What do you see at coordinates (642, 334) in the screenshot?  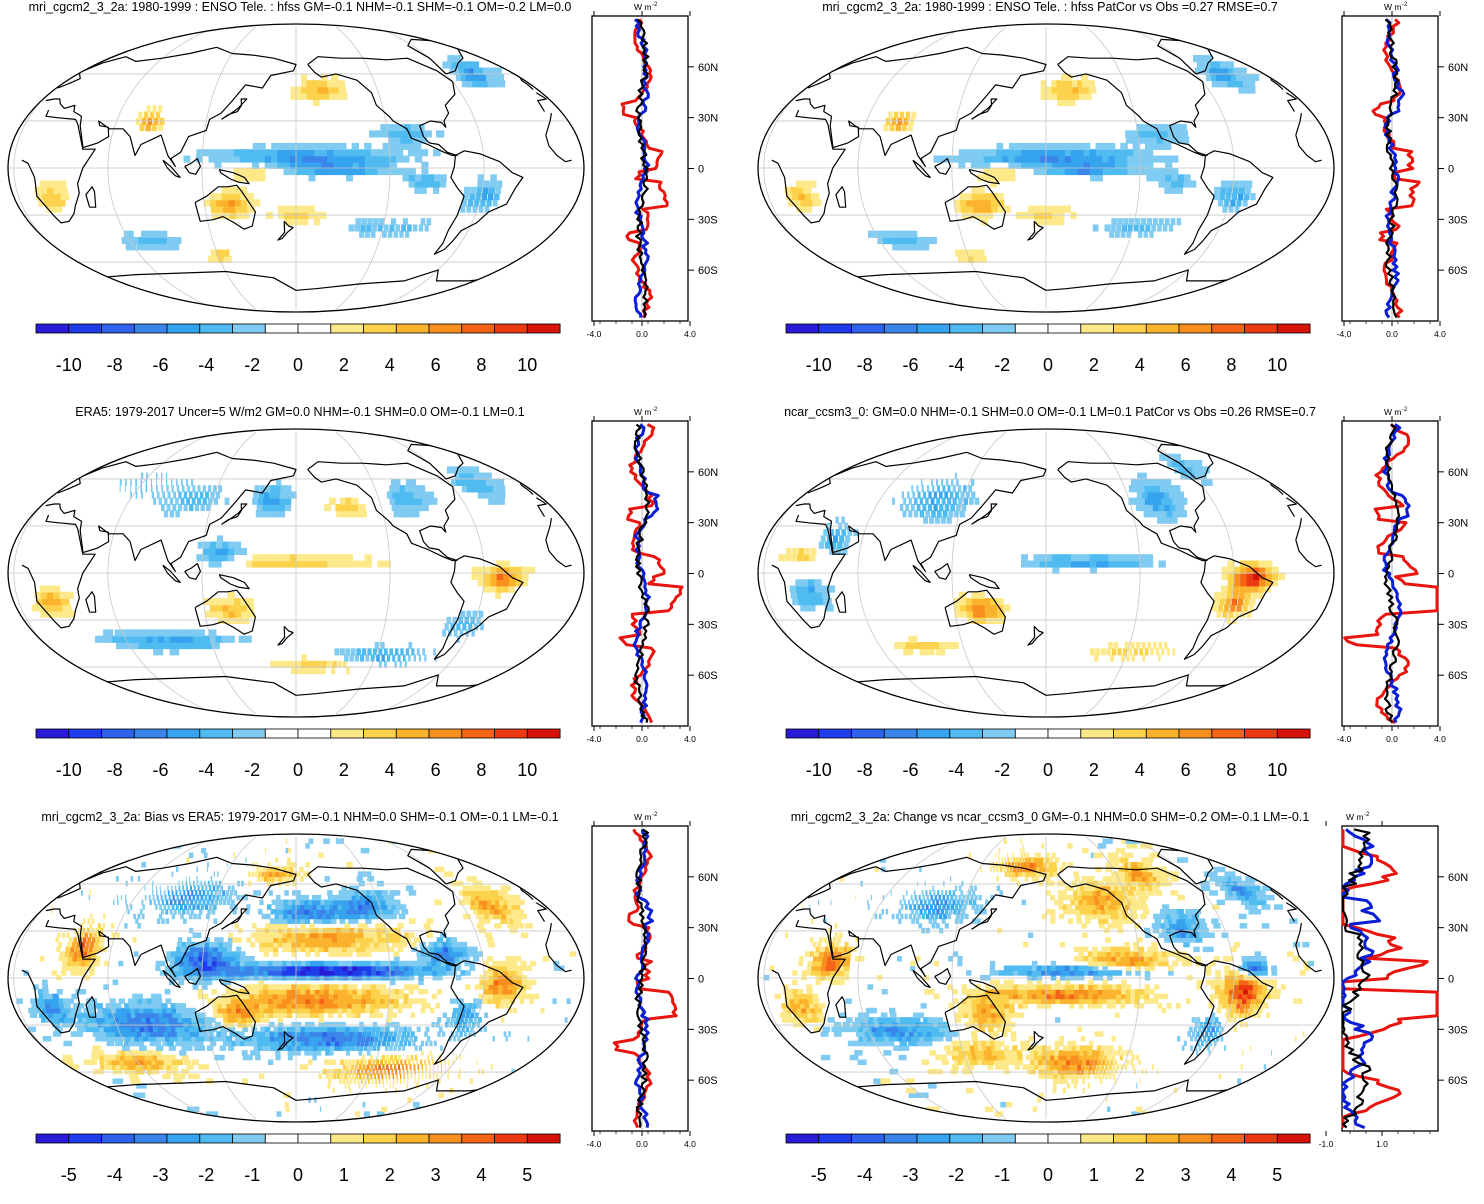 I see `x-tick-label: 0.0` at bounding box center [642, 334].